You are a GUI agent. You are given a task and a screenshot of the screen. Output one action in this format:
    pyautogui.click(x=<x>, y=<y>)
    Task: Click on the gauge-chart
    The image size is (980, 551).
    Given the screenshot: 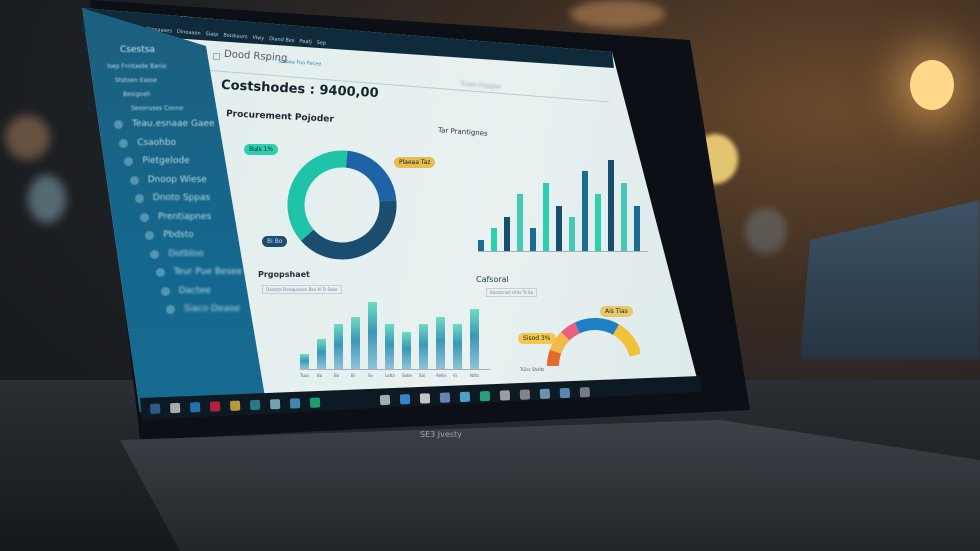 What is the action you would take?
    pyautogui.click(x=593, y=342)
    